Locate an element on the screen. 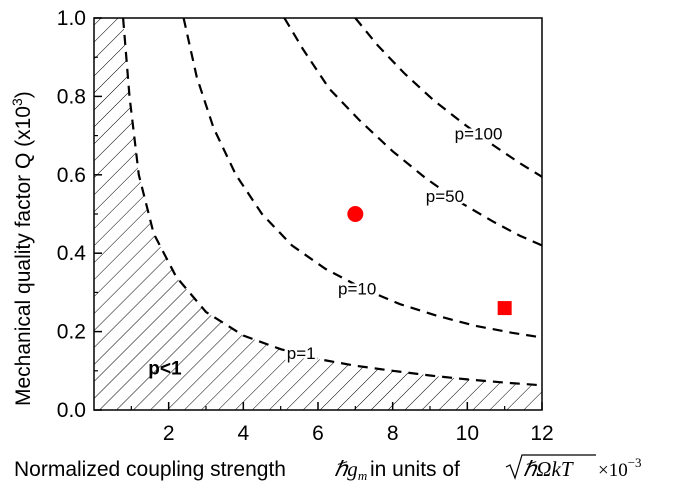  x-tick-label-8: 8 is located at coordinates (393, 433).